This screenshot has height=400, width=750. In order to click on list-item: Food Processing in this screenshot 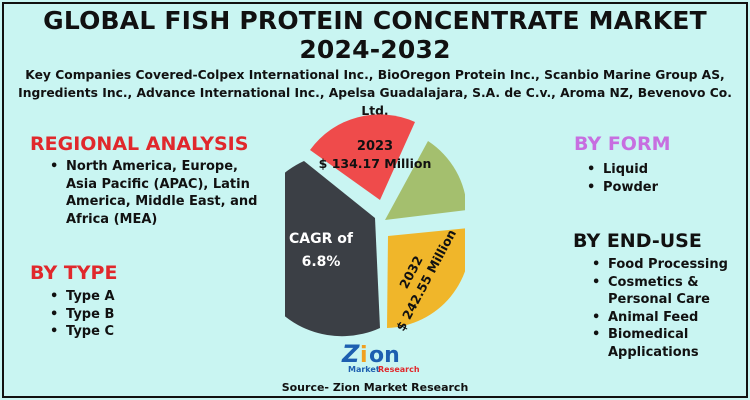, I will do `click(663, 265)`.